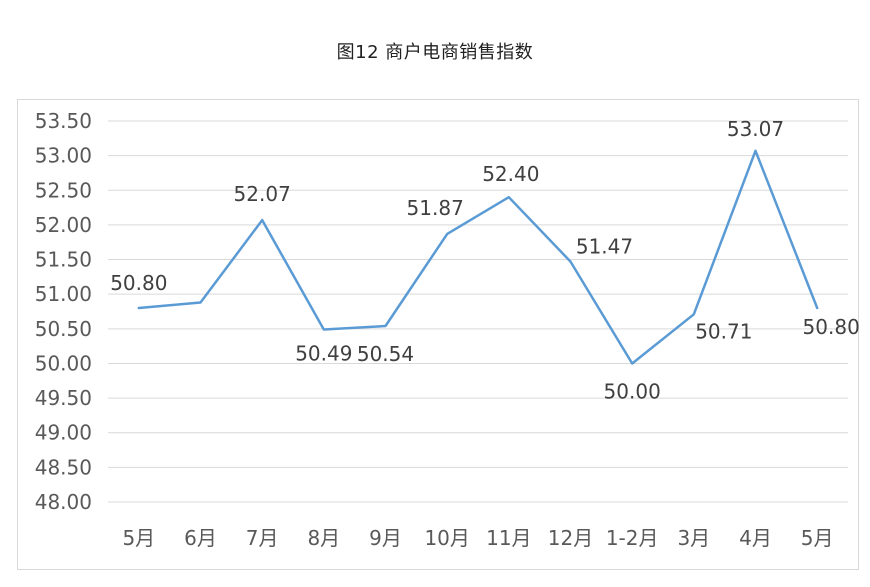  What do you see at coordinates (63, 121) in the screenshot?
I see `y-tick-label: 53.50` at bounding box center [63, 121].